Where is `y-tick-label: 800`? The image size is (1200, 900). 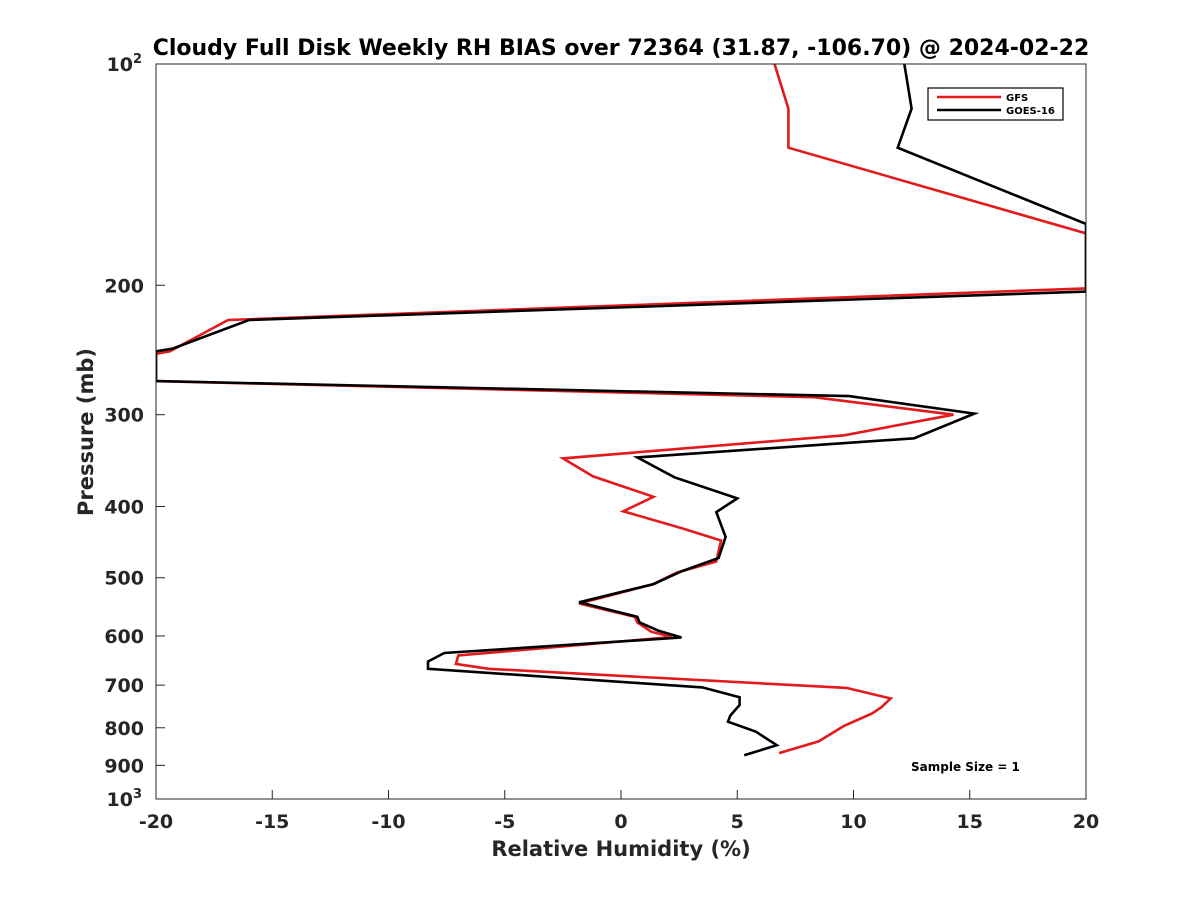 y-tick-label: 800 is located at coordinates (124, 729).